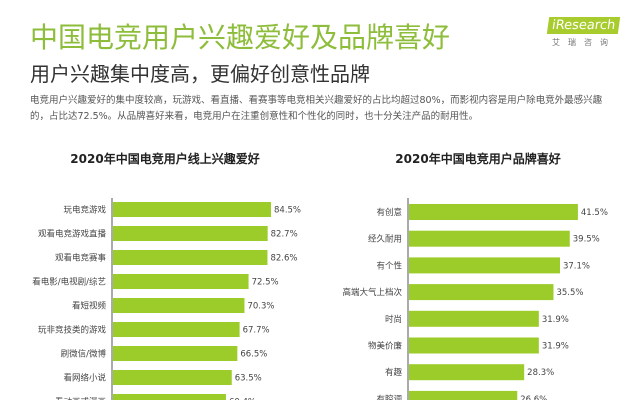  What do you see at coordinates (84, 210) in the screenshot?
I see `category-label: 玩电竞游戏` at bounding box center [84, 210].